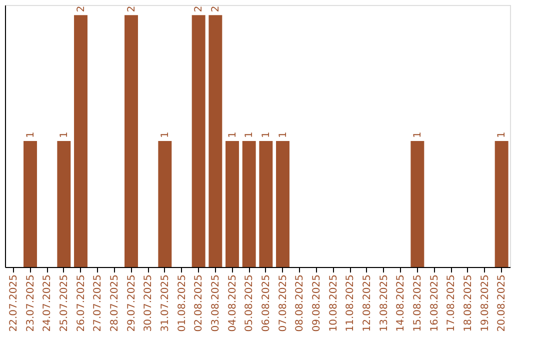 The width and height of the screenshot is (540, 340). Describe the element at coordinates (418, 303) in the screenshot. I see `x-tick-label: 15.08.2025` at that location.